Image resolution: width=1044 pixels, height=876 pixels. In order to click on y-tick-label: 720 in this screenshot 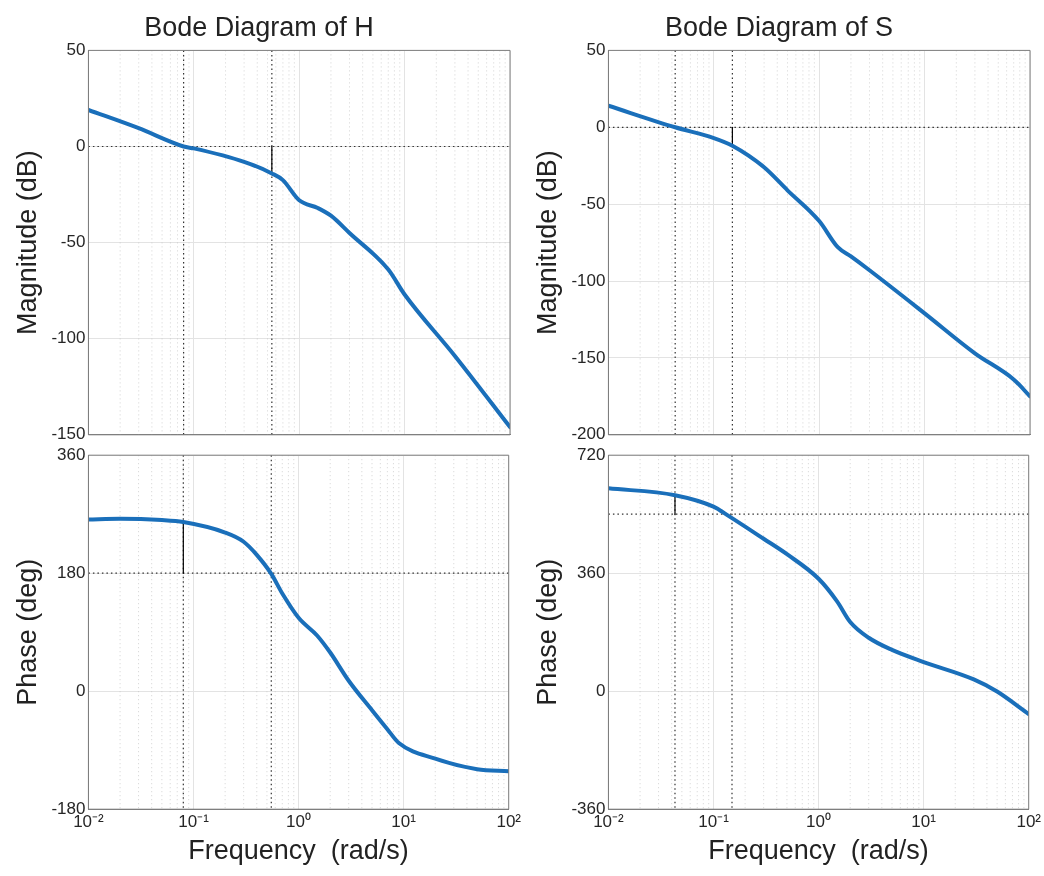, I will do `click(591, 454)`.